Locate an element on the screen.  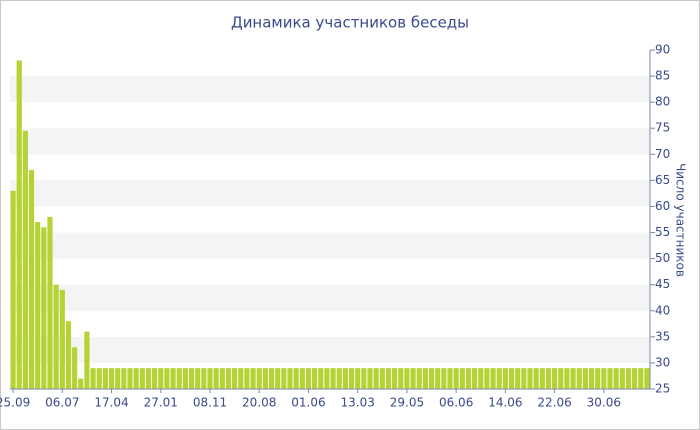
x-tick-label: 13.03 is located at coordinates (358, 403).